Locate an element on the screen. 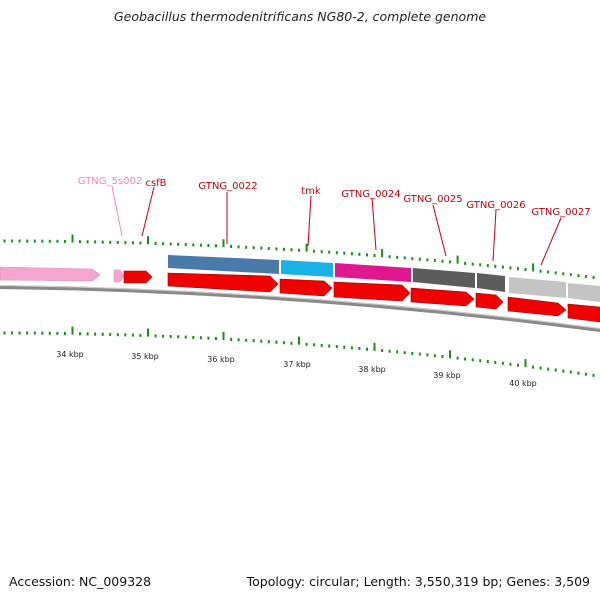 The image size is (600, 600). genome-backbone-highlight is located at coordinates (300, 307).